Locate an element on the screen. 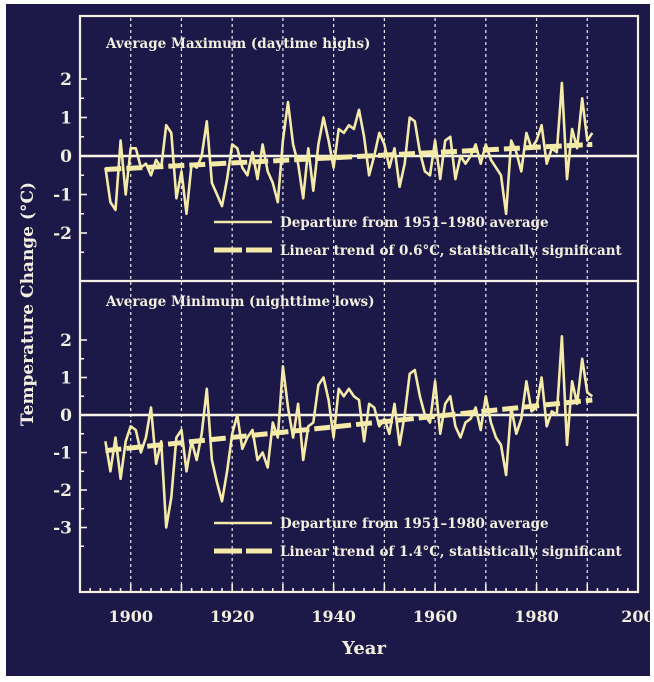 This screenshot has height=682, width=654. panel-title: Average Maximum (daytime highs) is located at coordinates (237, 44).